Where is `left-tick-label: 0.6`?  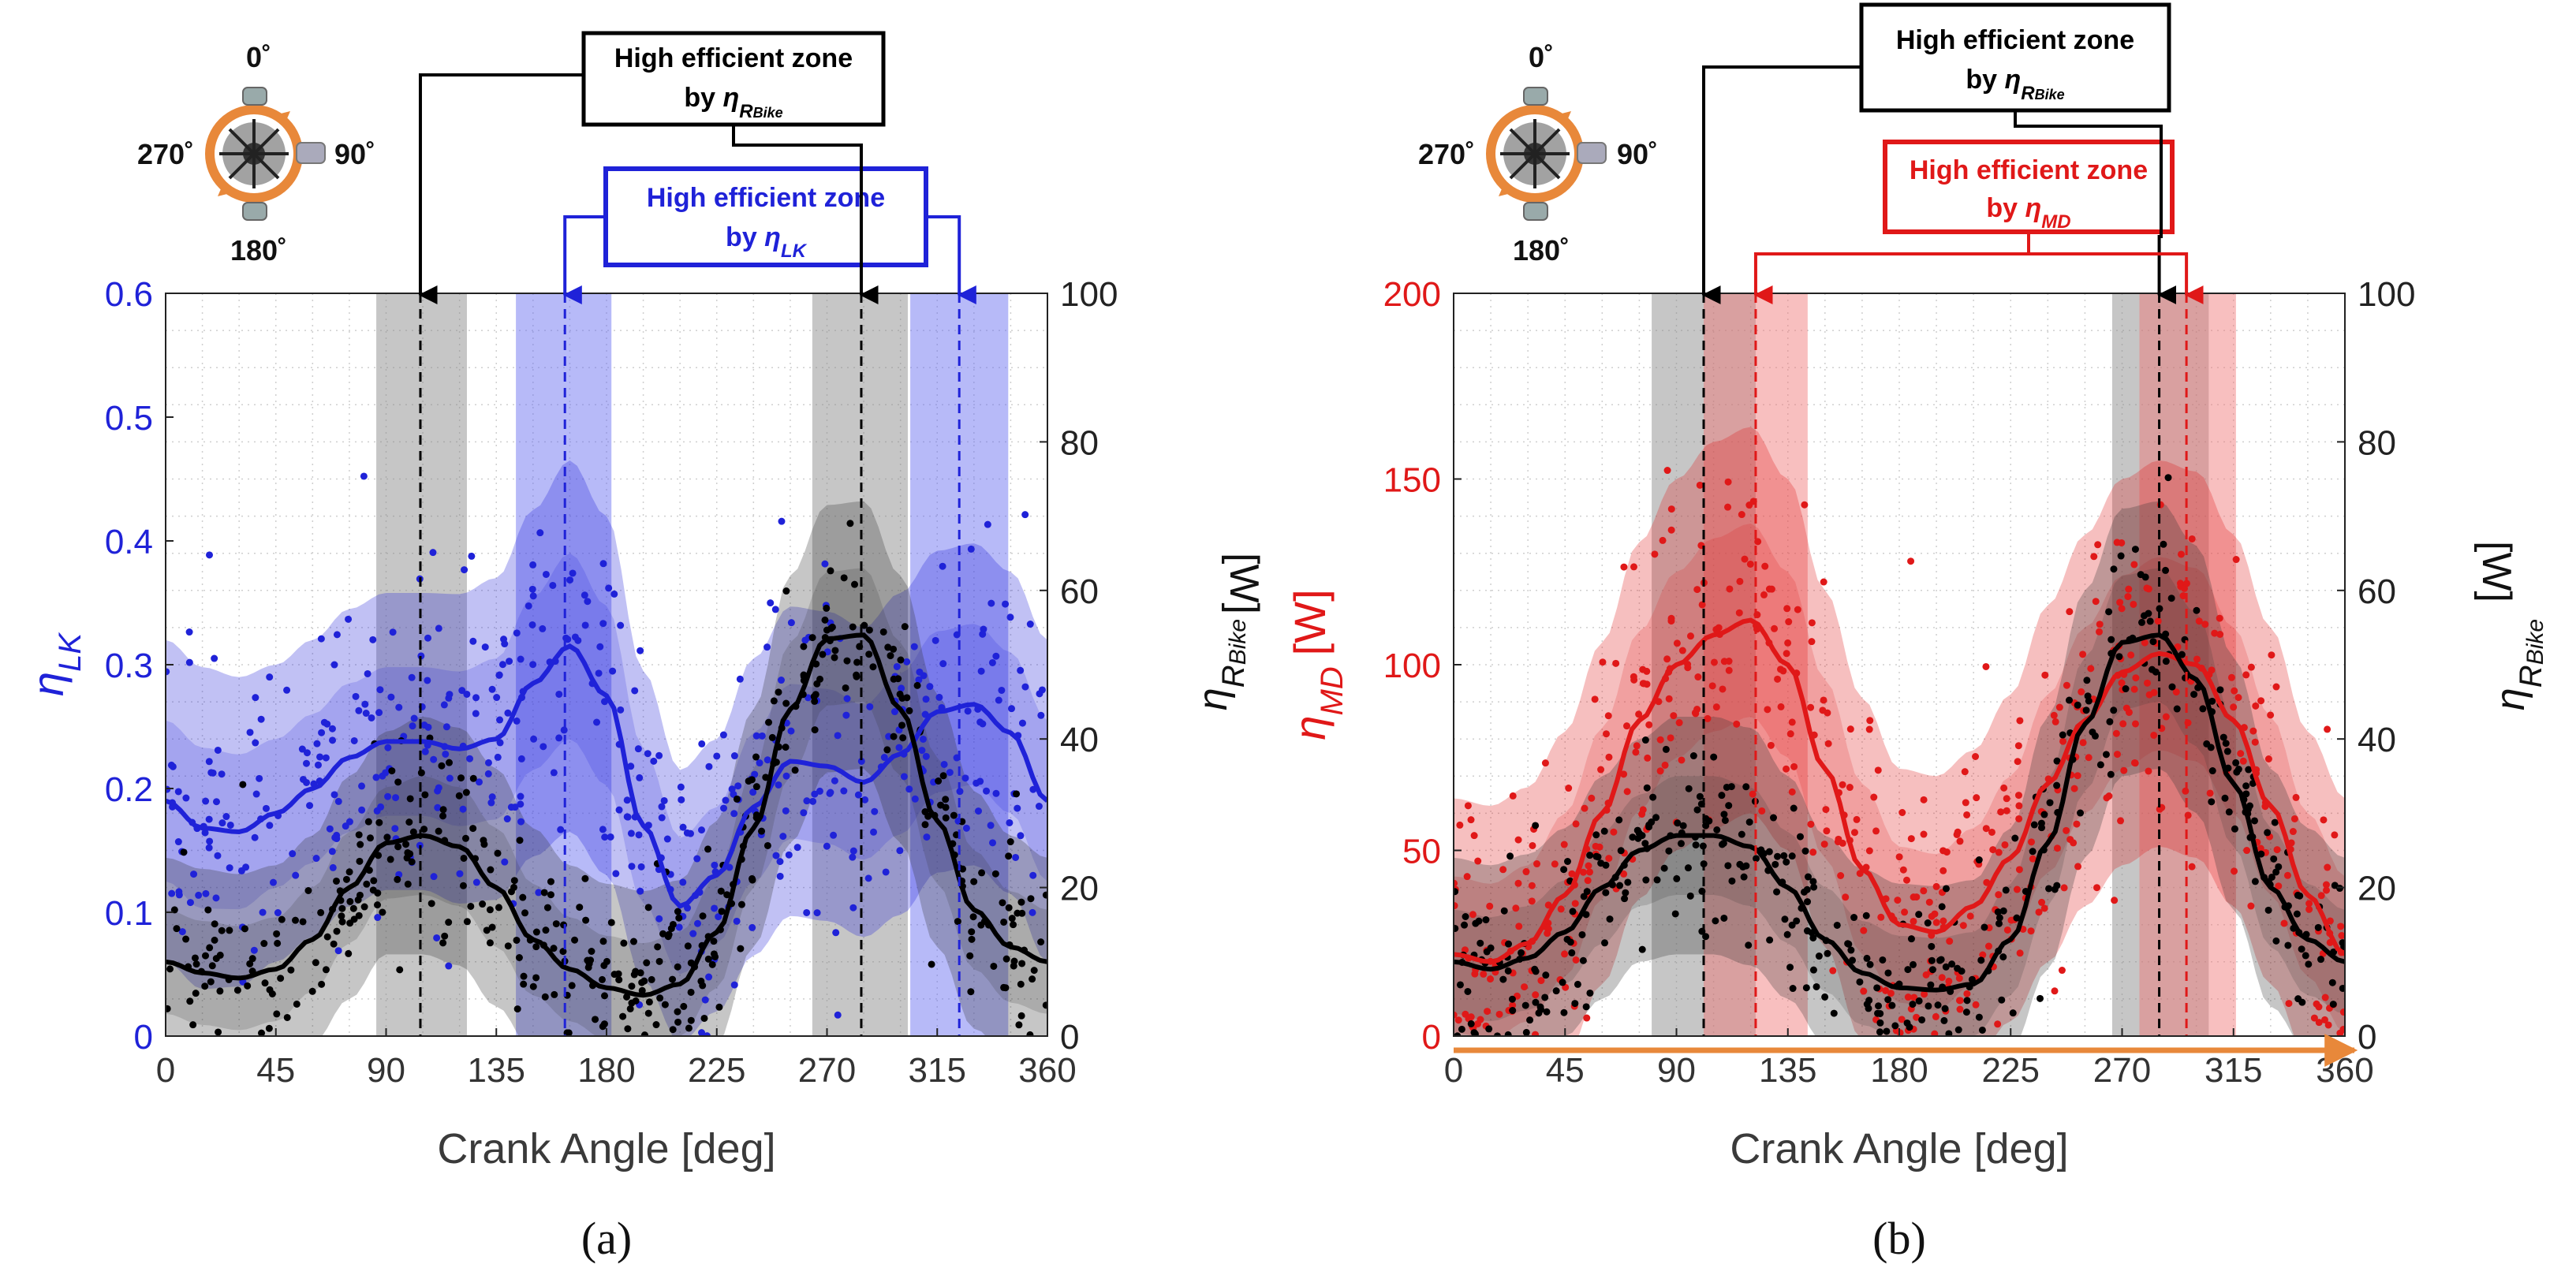
left-tick-label: 0.6 is located at coordinates (129, 294).